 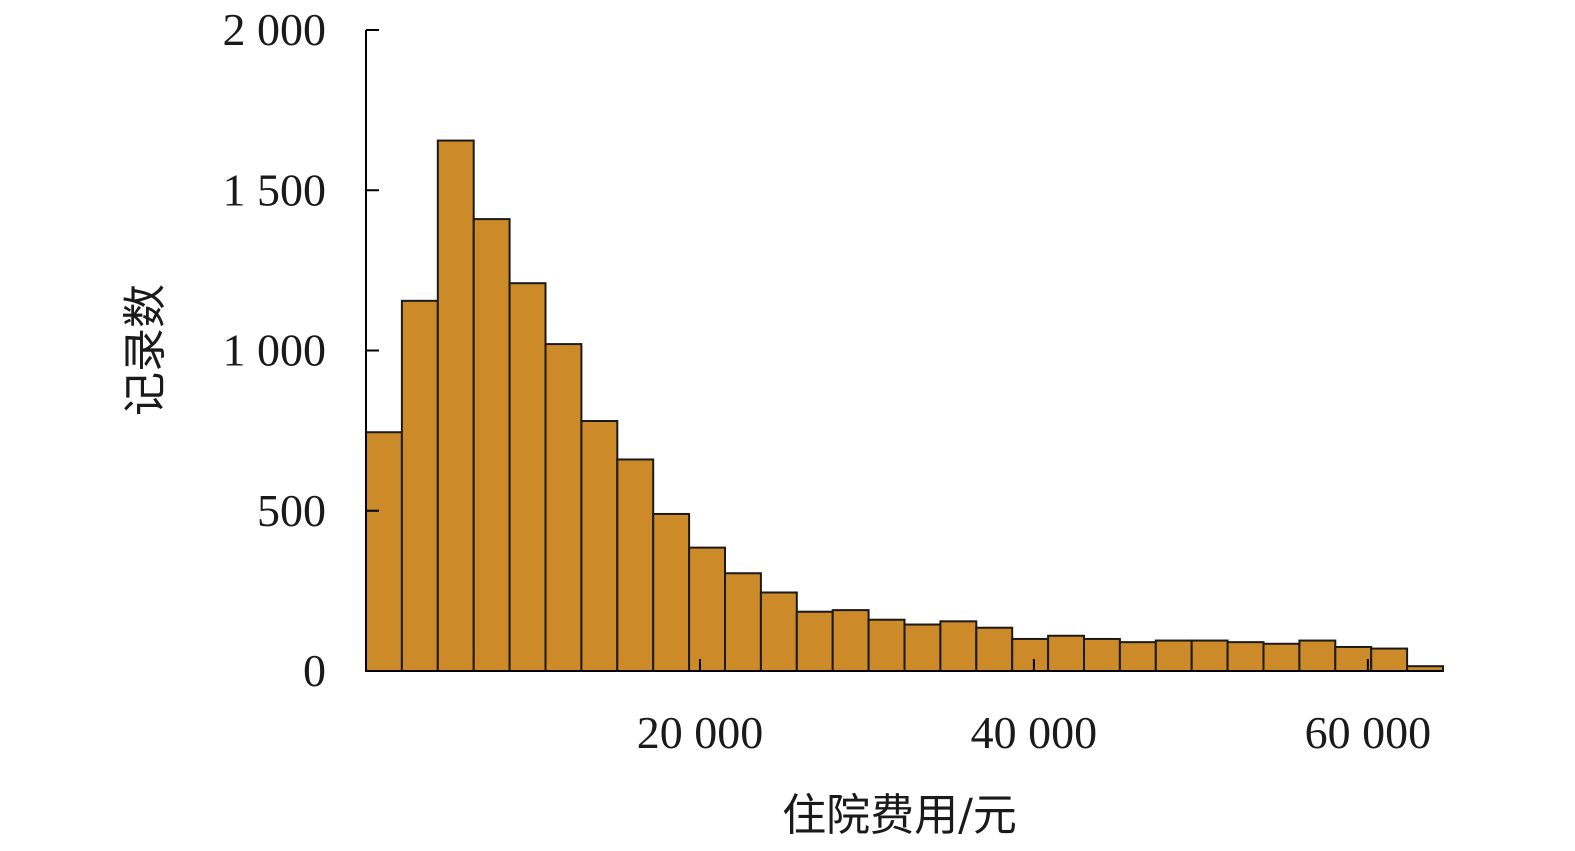 What do you see at coordinates (1034, 732) in the screenshot?
I see `x-tick-label: 40 000` at bounding box center [1034, 732].